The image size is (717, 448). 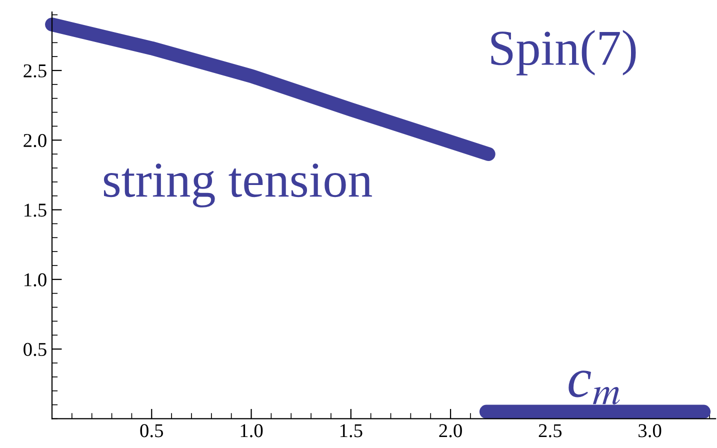 I want to click on series-label: string tension, so click(x=238, y=185).